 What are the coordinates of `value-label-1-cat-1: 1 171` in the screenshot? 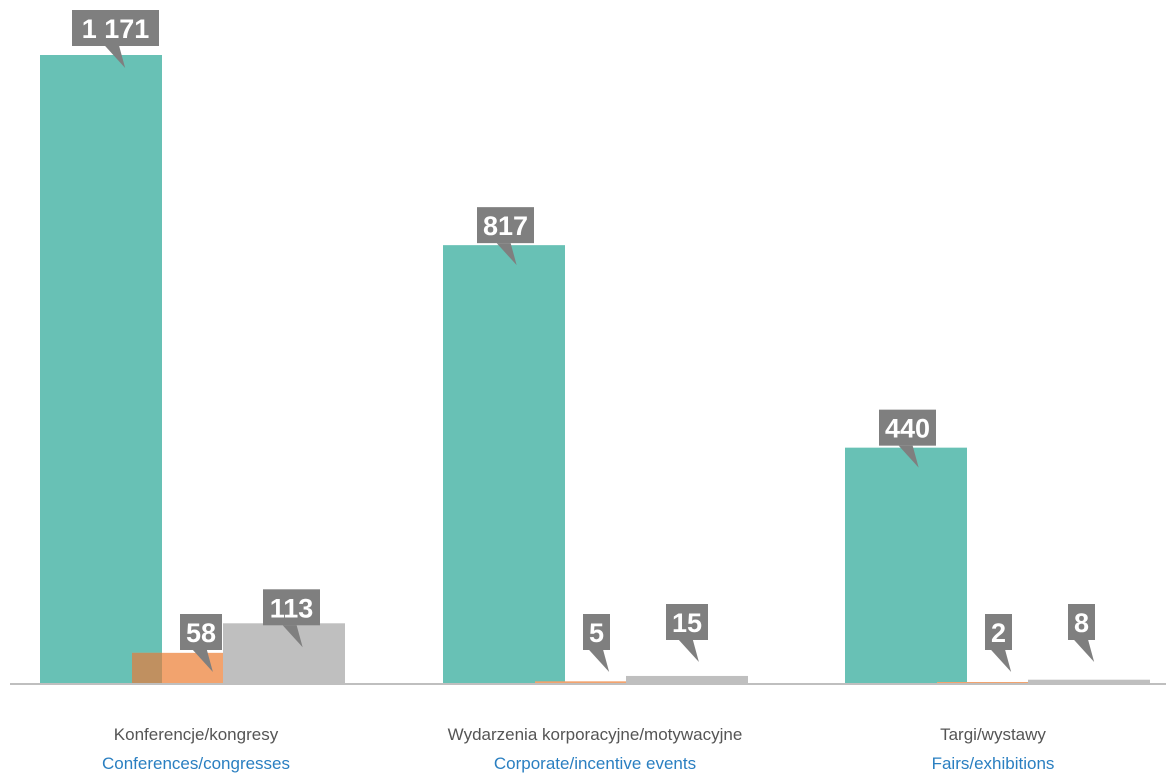 It's located at (115, 39).